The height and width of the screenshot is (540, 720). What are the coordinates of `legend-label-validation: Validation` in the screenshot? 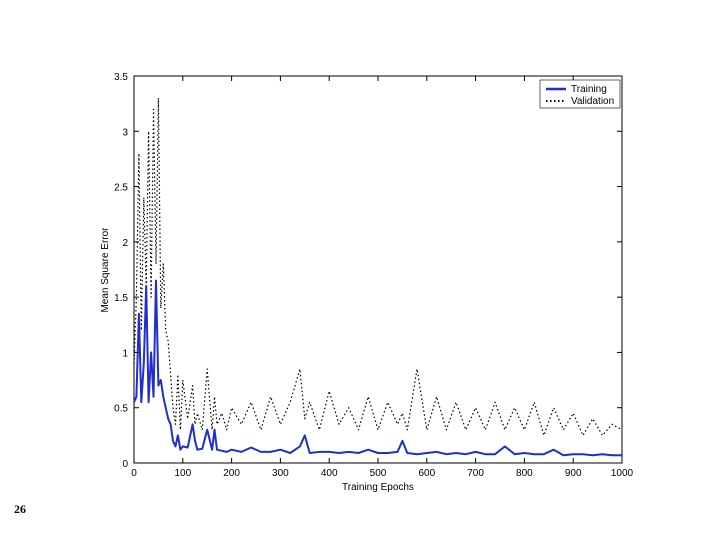 It's located at (592, 101).